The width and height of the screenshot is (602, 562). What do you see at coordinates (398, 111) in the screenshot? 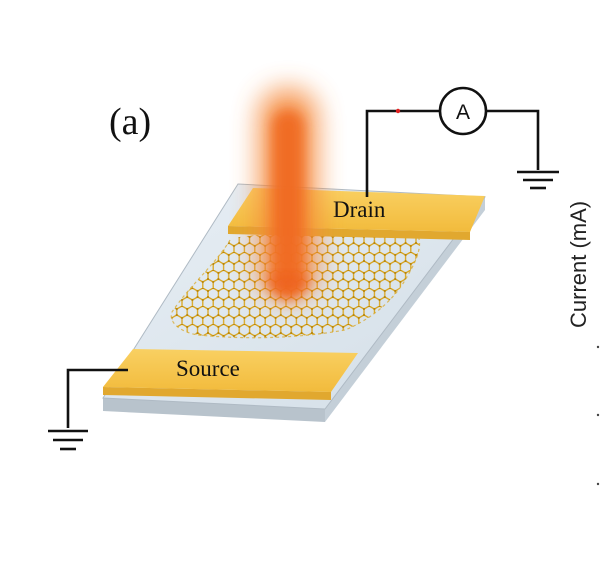
I see `wire-marker` at bounding box center [398, 111].